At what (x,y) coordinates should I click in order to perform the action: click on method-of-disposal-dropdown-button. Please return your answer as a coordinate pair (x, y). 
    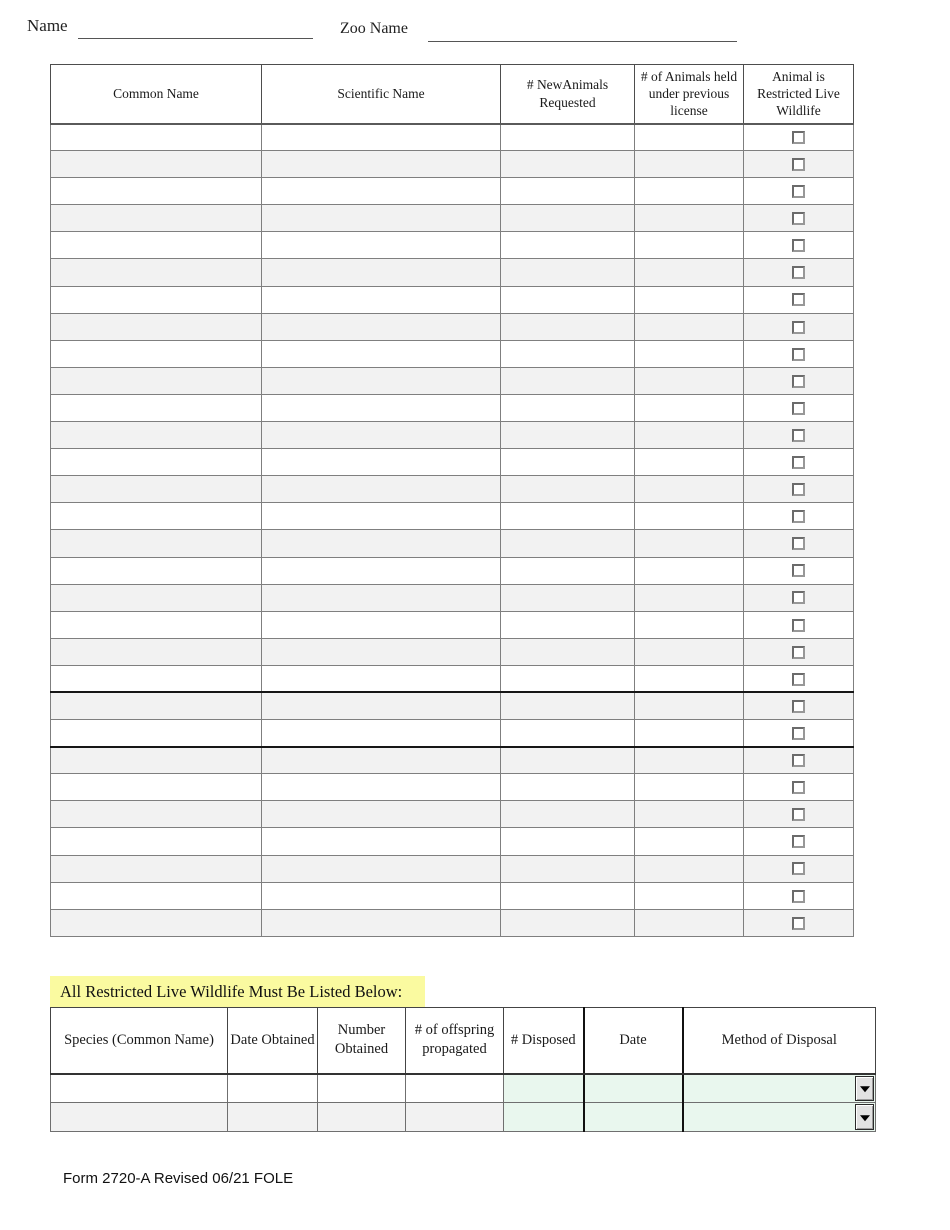
    Looking at the image, I should click on (864, 1117).